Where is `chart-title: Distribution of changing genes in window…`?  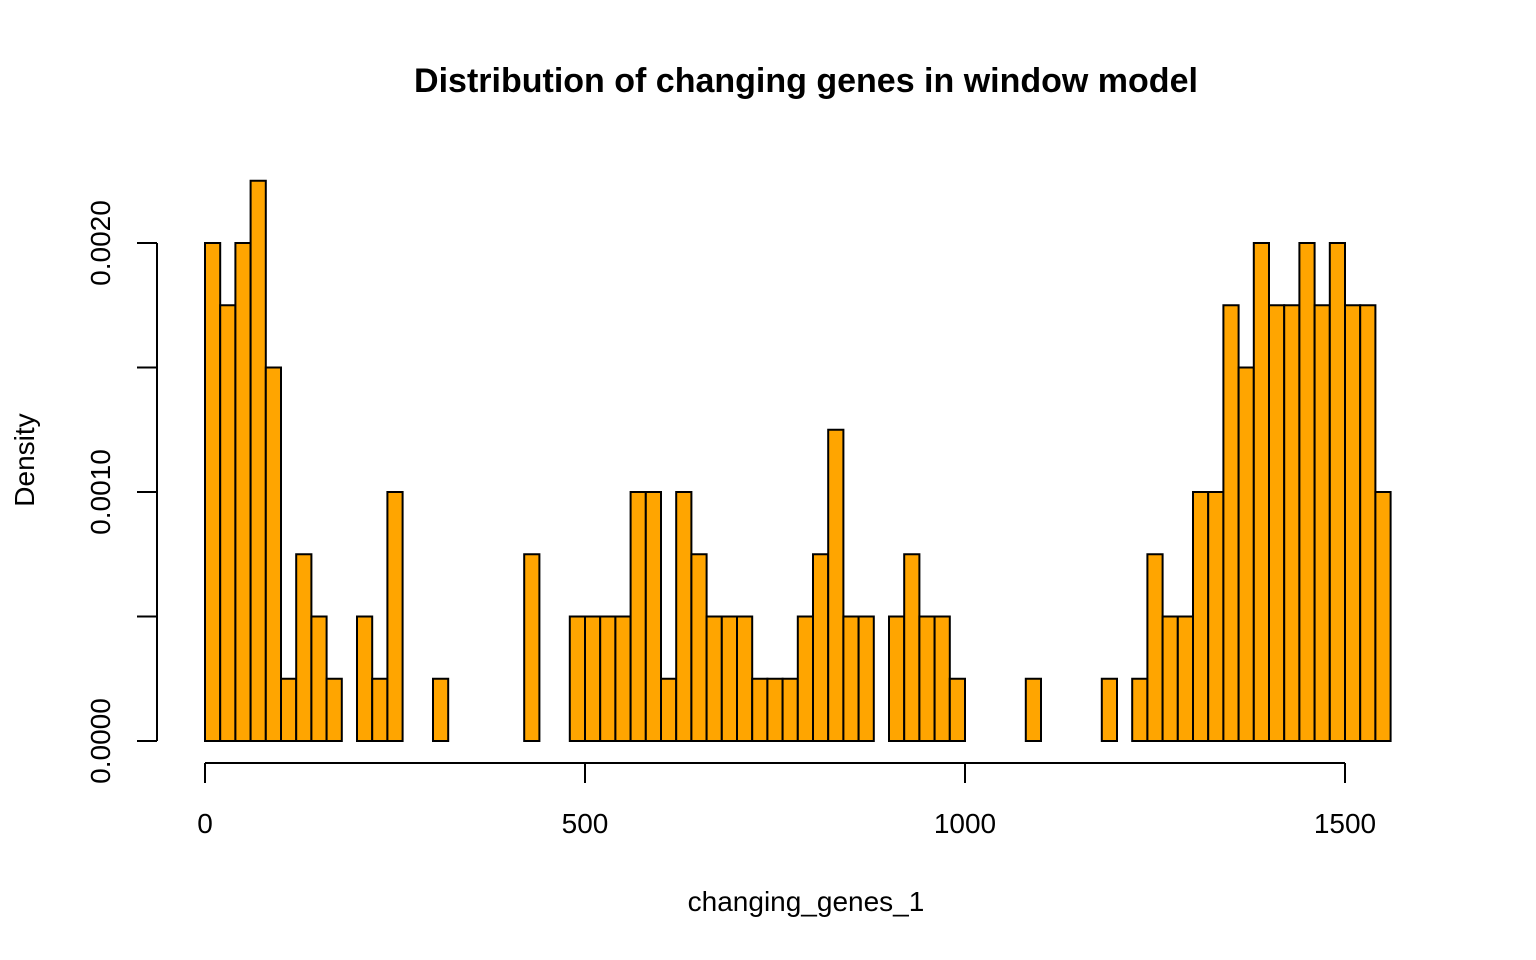 chart-title: Distribution of changing genes in window… is located at coordinates (806, 81).